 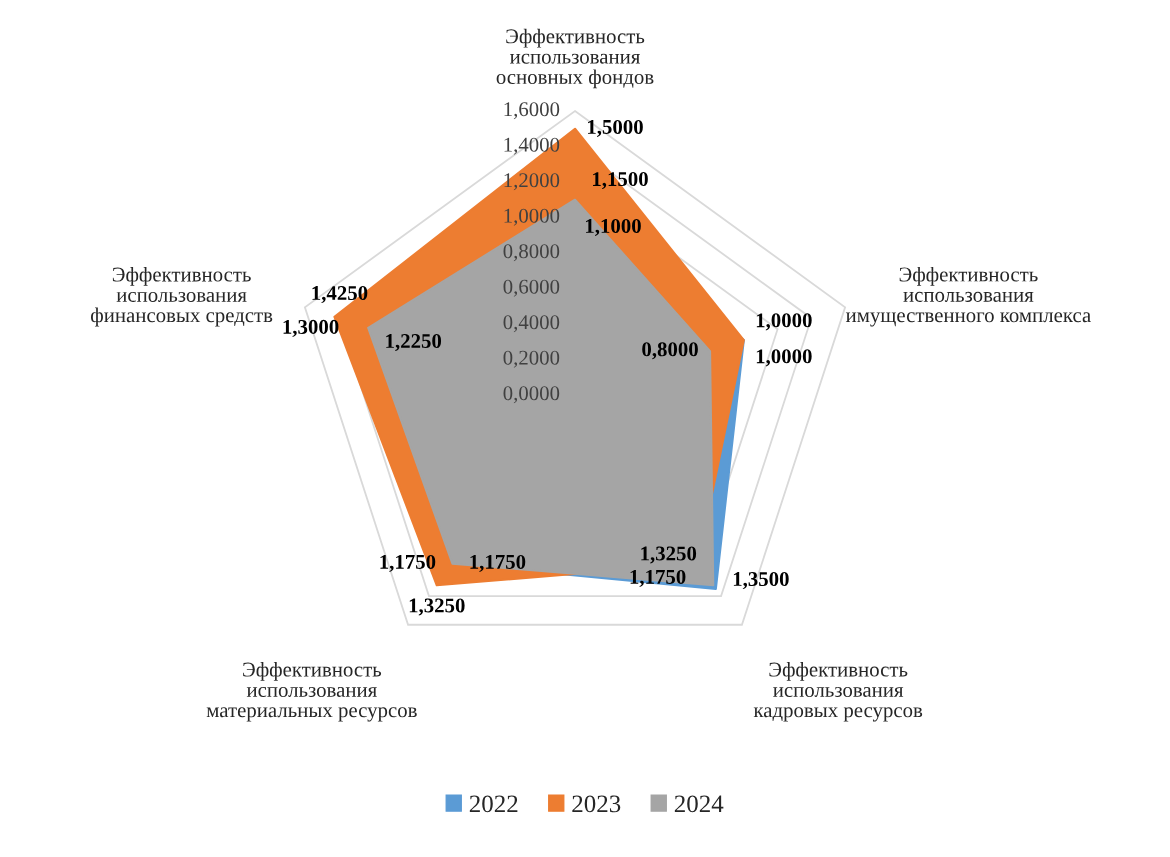 What do you see at coordinates (532, 182) in the screenshot?
I see `y-tick-label: 1,2000` at bounding box center [532, 182].